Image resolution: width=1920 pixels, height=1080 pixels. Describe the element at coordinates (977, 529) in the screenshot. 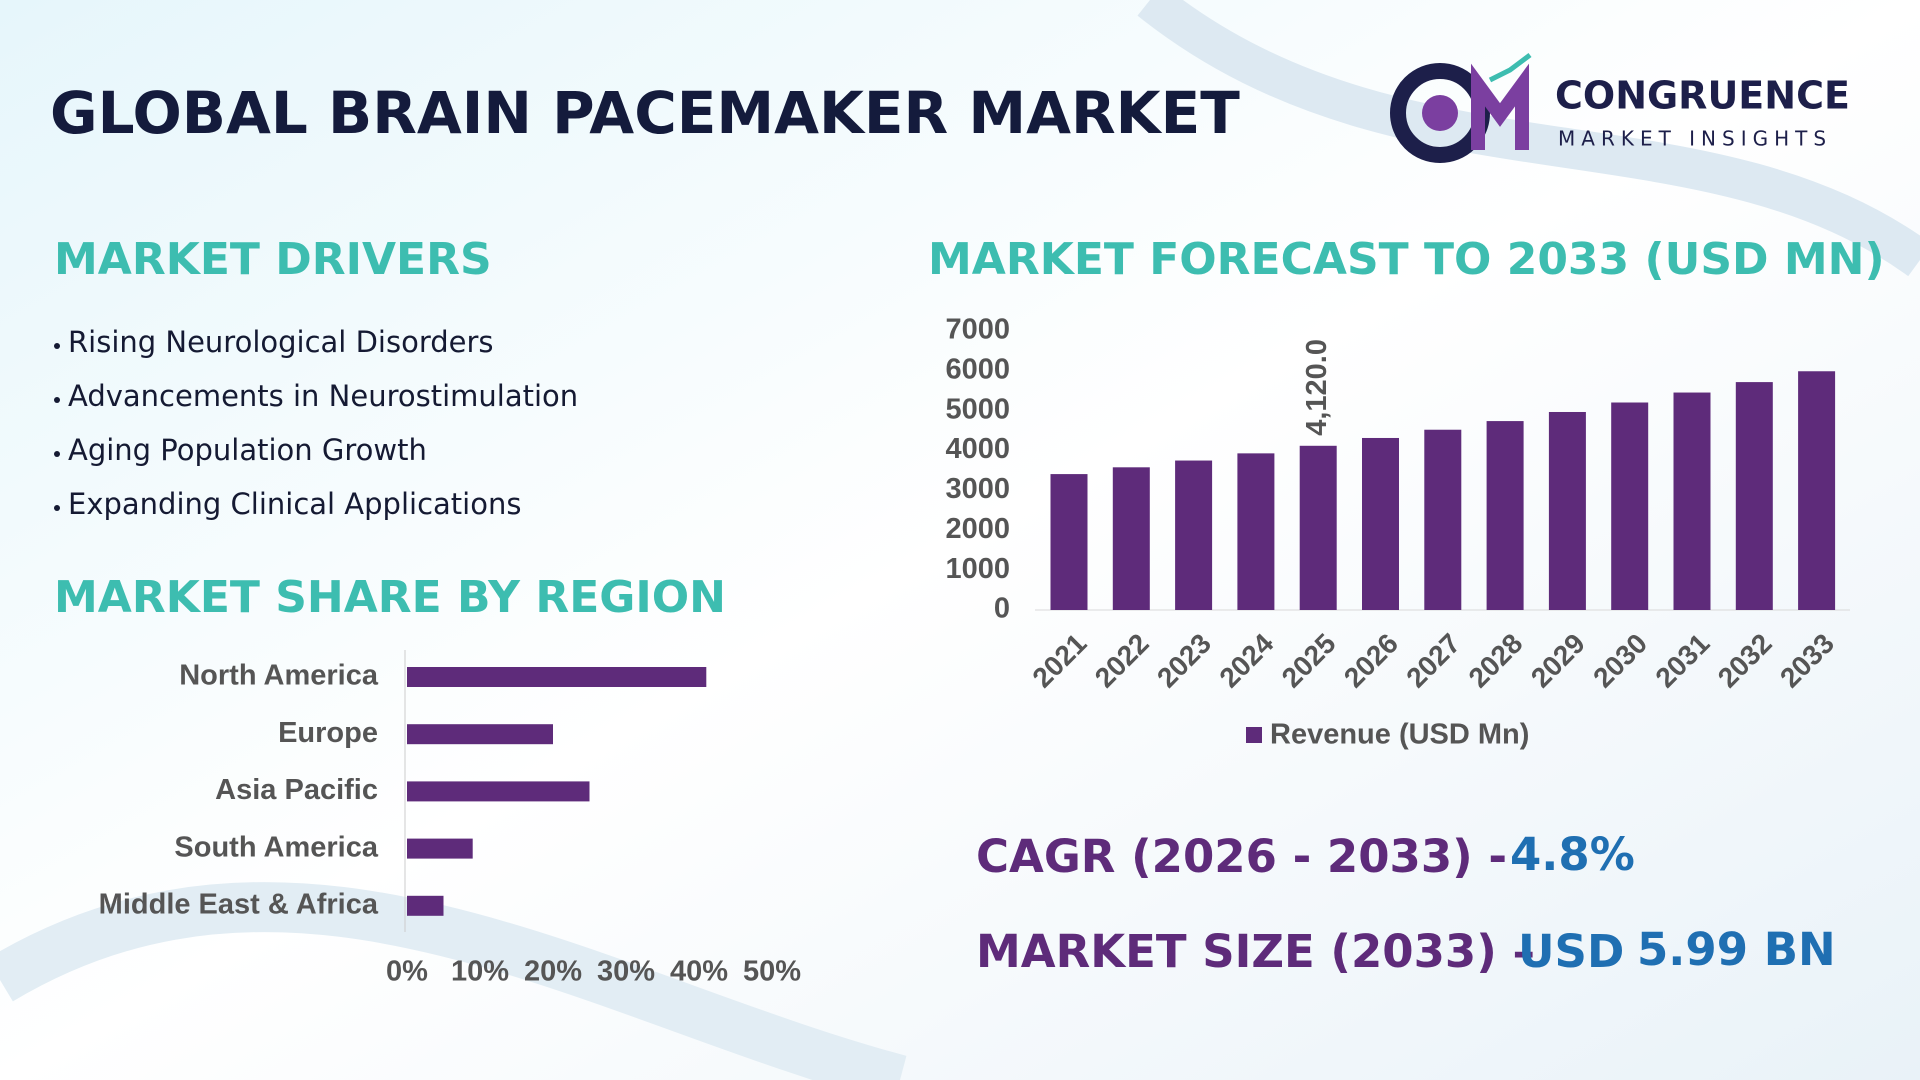

I see `y-tick-label: 2000` at that location.